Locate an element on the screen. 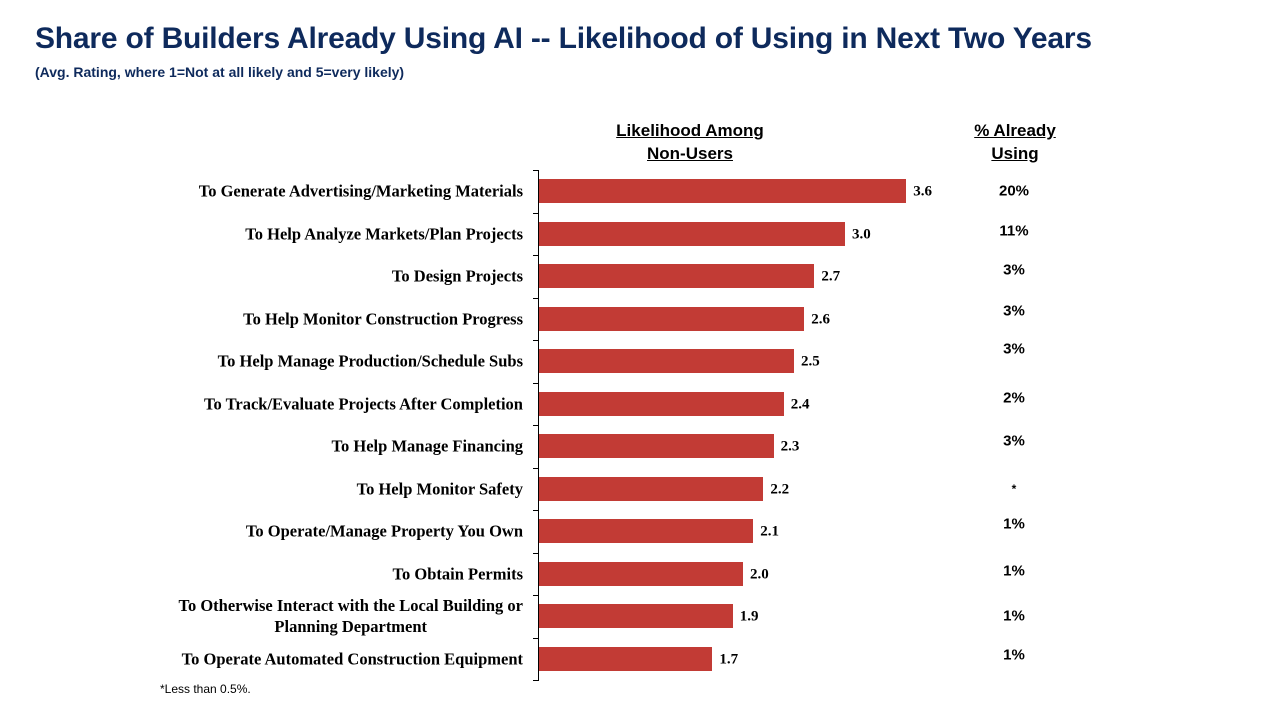 This screenshot has width=1280, height=720. category-label-line: To Help Monitor Safety is located at coordinates (439, 489).